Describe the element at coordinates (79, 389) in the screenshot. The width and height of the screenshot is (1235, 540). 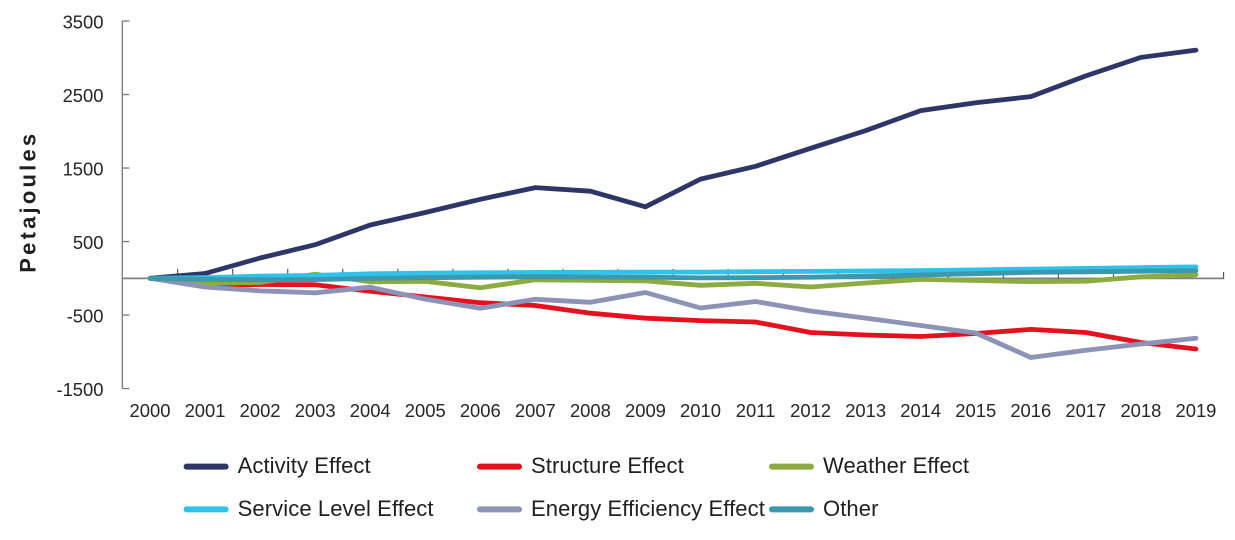
I see `svg-text: -1500` at that location.